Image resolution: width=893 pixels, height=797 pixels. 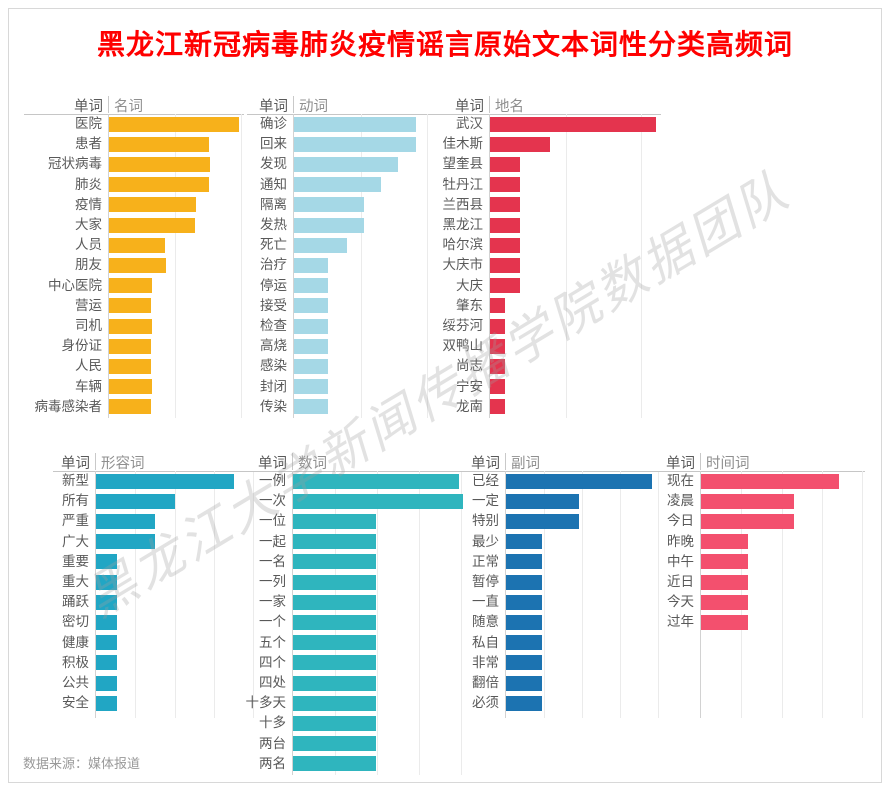 I want to click on word-label: 疫情, so click(x=88, y=204).